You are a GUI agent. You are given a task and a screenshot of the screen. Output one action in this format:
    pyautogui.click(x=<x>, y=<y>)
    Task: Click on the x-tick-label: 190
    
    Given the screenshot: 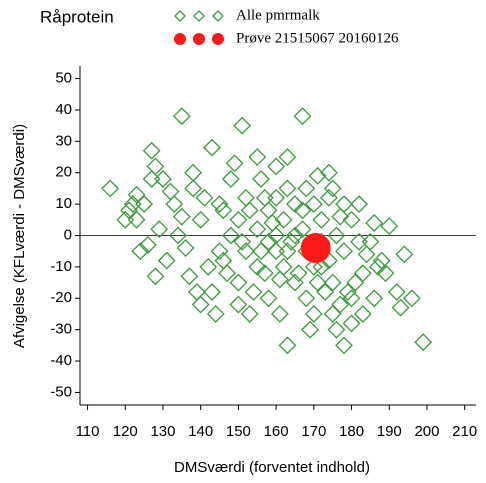 What is the action you would take?
    pyautogui.click(x=389, y=431)
    